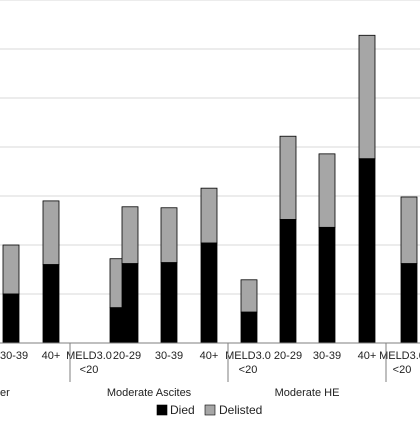  What do you see at coordinates (307, 393) in the screenshot?
I see `group-label: Moderate HE` at bounding box center [307, 393].